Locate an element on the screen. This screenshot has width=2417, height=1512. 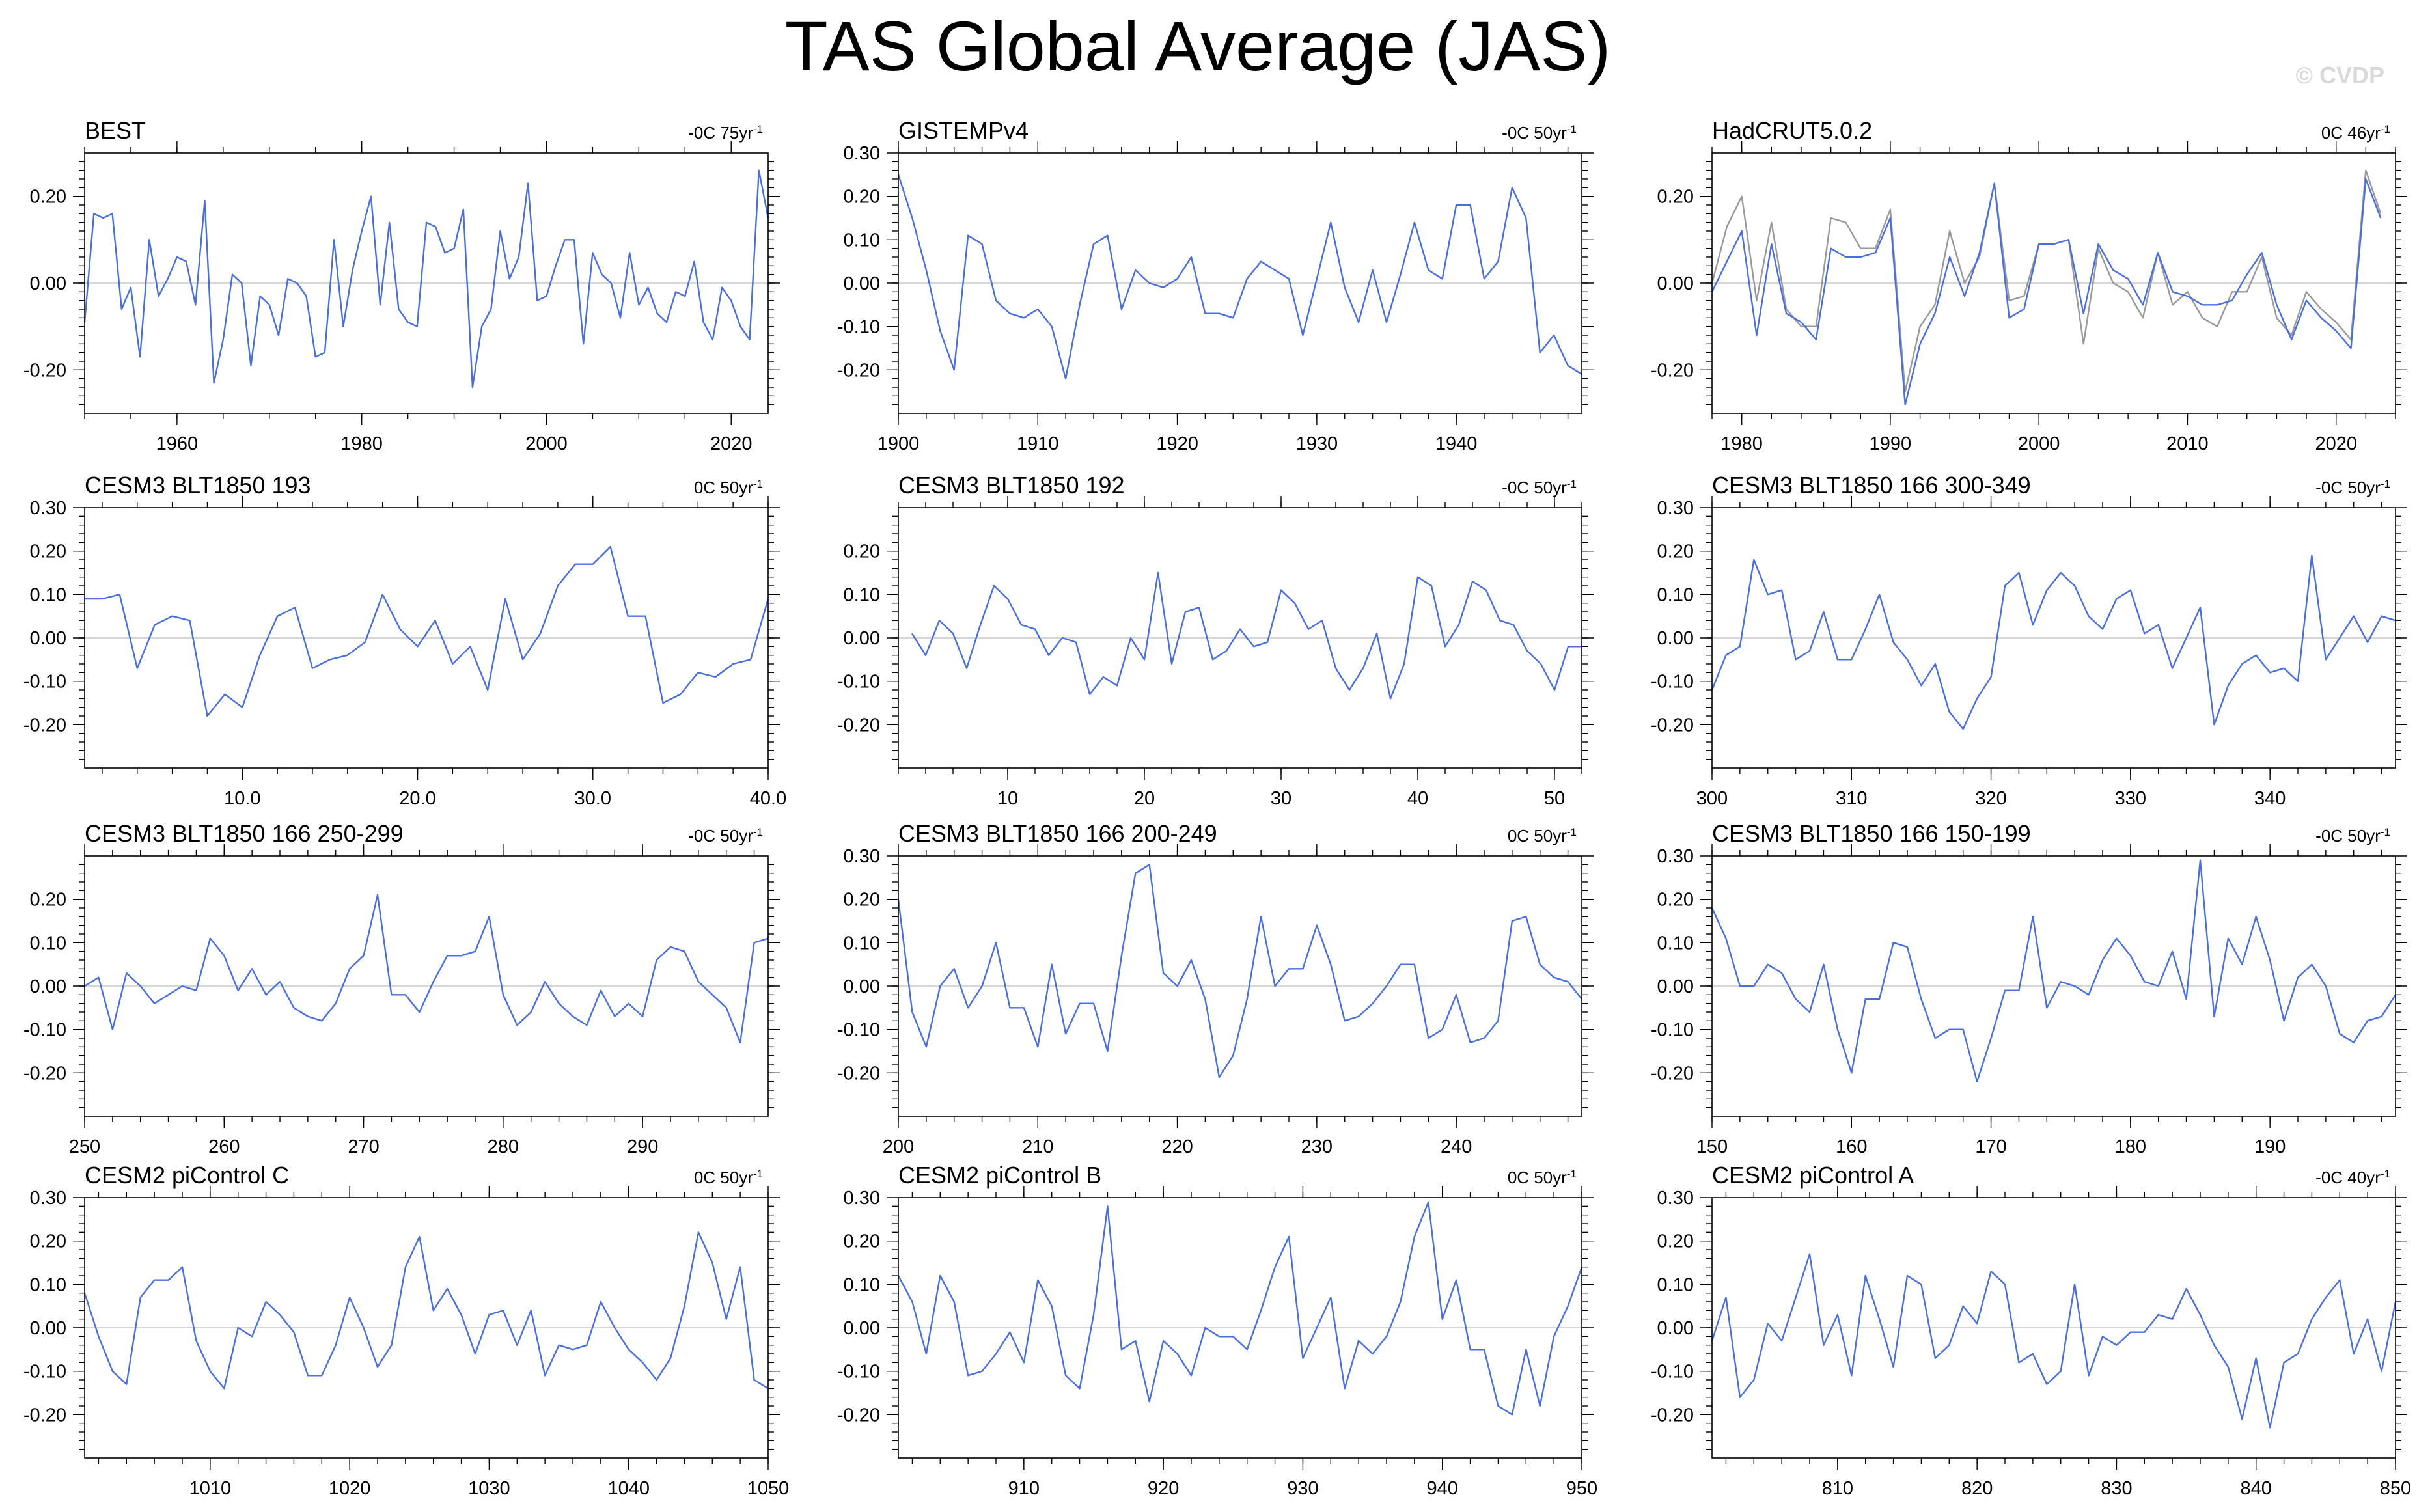
x-tick-label: 1940 is located at coordinates (1456, 443).